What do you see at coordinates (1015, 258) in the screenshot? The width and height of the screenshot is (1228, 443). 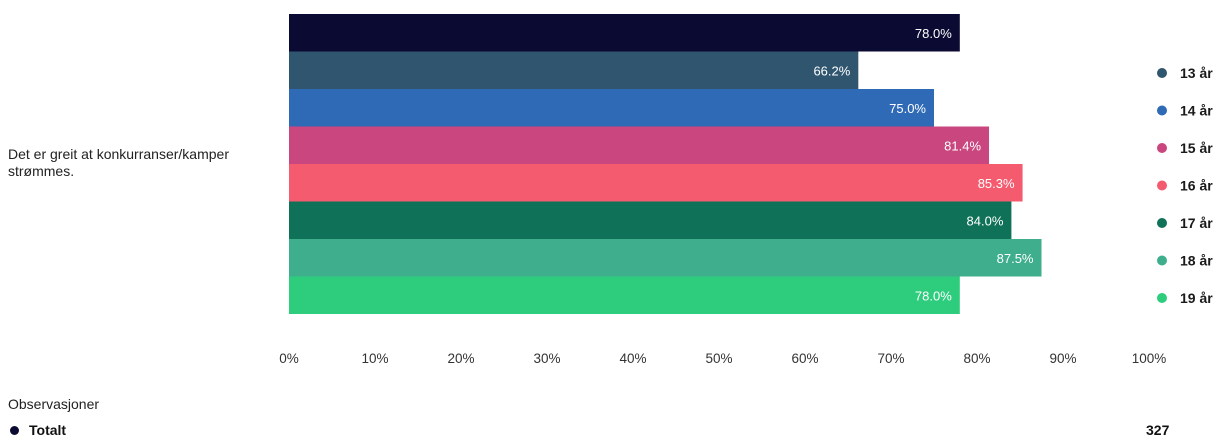 I see `bar-value-label: 87.5%` at bounding box center [1015, 258].